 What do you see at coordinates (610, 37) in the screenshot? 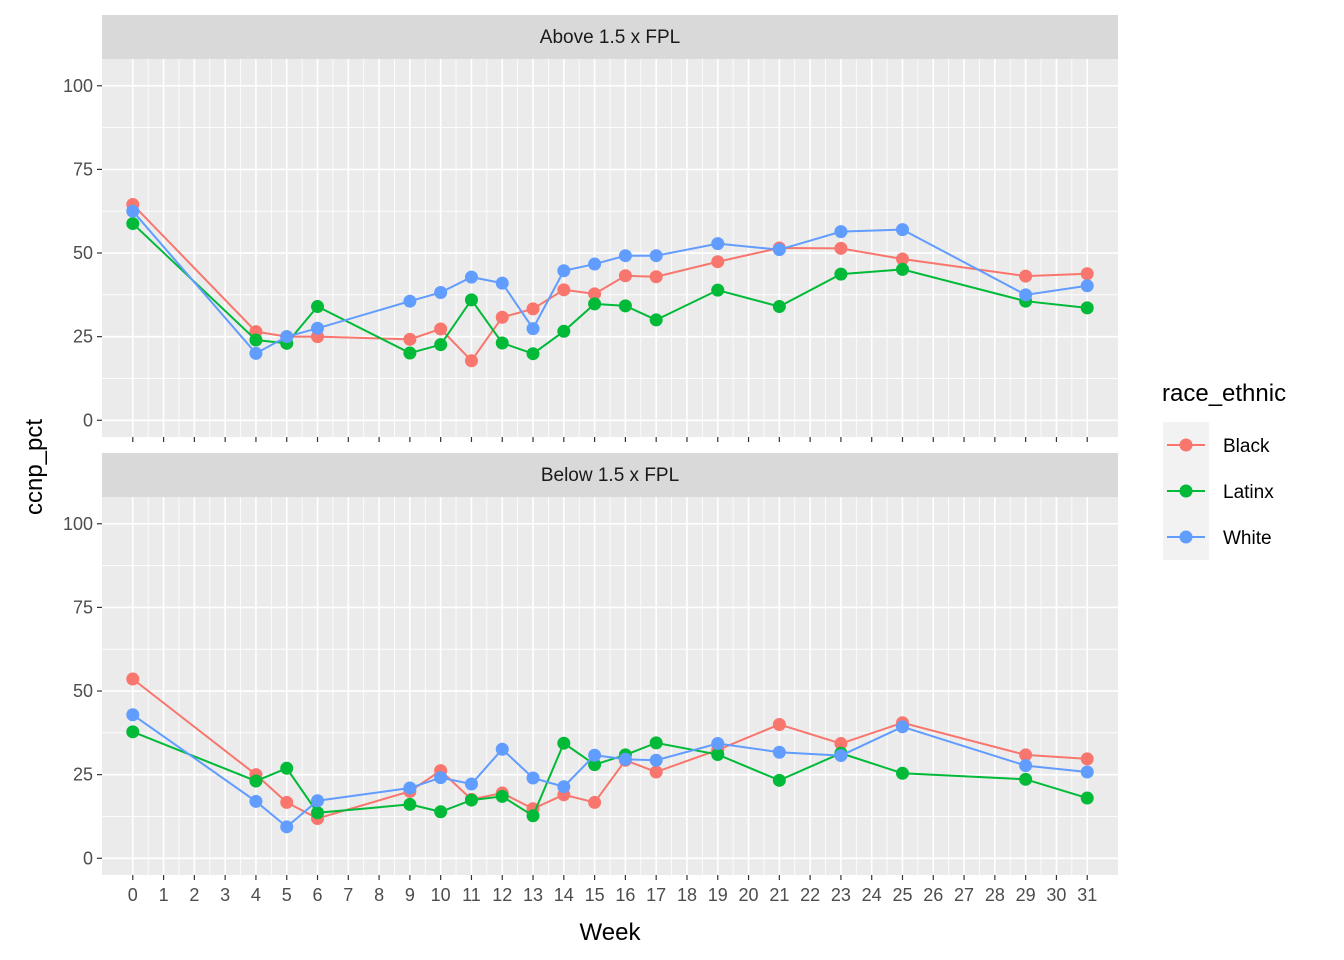
I see `facet-strip` at bounding box center [610, 37].